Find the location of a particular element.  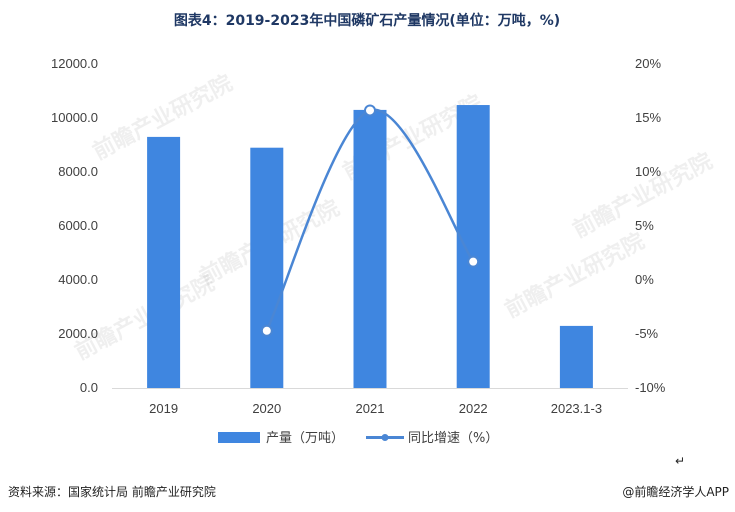

y-right-tick-label: -10% is located at coordinates (650, 387).